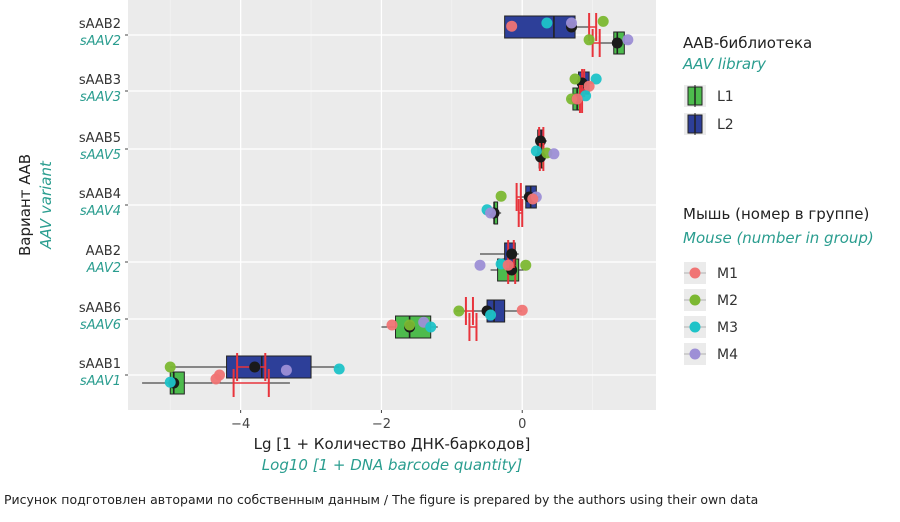 The width and height of the screenshot is (900, 522). Describe the element at coordinates (100, 211) in the screenshot. I see `y-tick-label-en: sAAV4` at that location.